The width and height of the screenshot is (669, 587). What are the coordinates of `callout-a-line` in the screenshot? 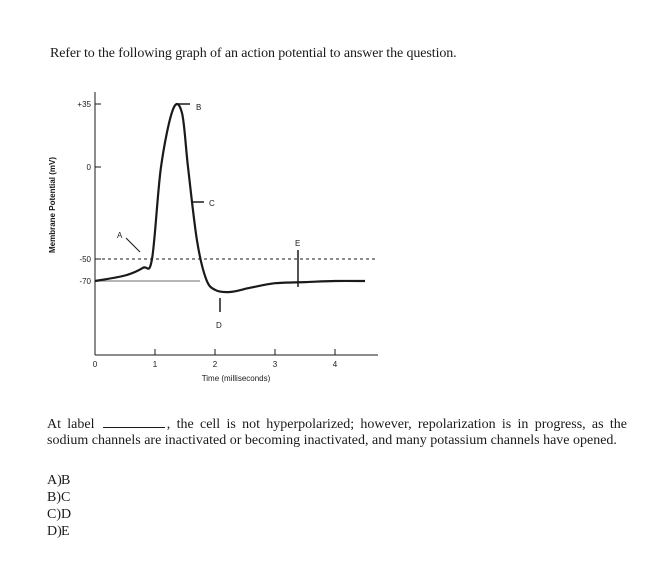 It's located at (133, 245).